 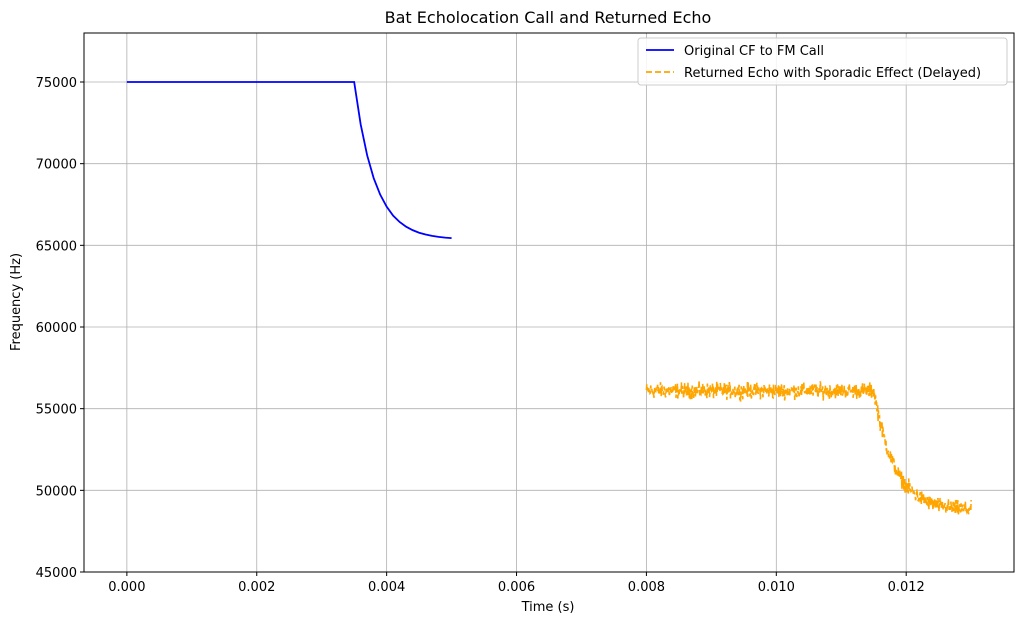 What do you see at coordinates (56, 491) in the screenshot?
I see `y-tick-label: 50000` at bounding box center [56, 491].